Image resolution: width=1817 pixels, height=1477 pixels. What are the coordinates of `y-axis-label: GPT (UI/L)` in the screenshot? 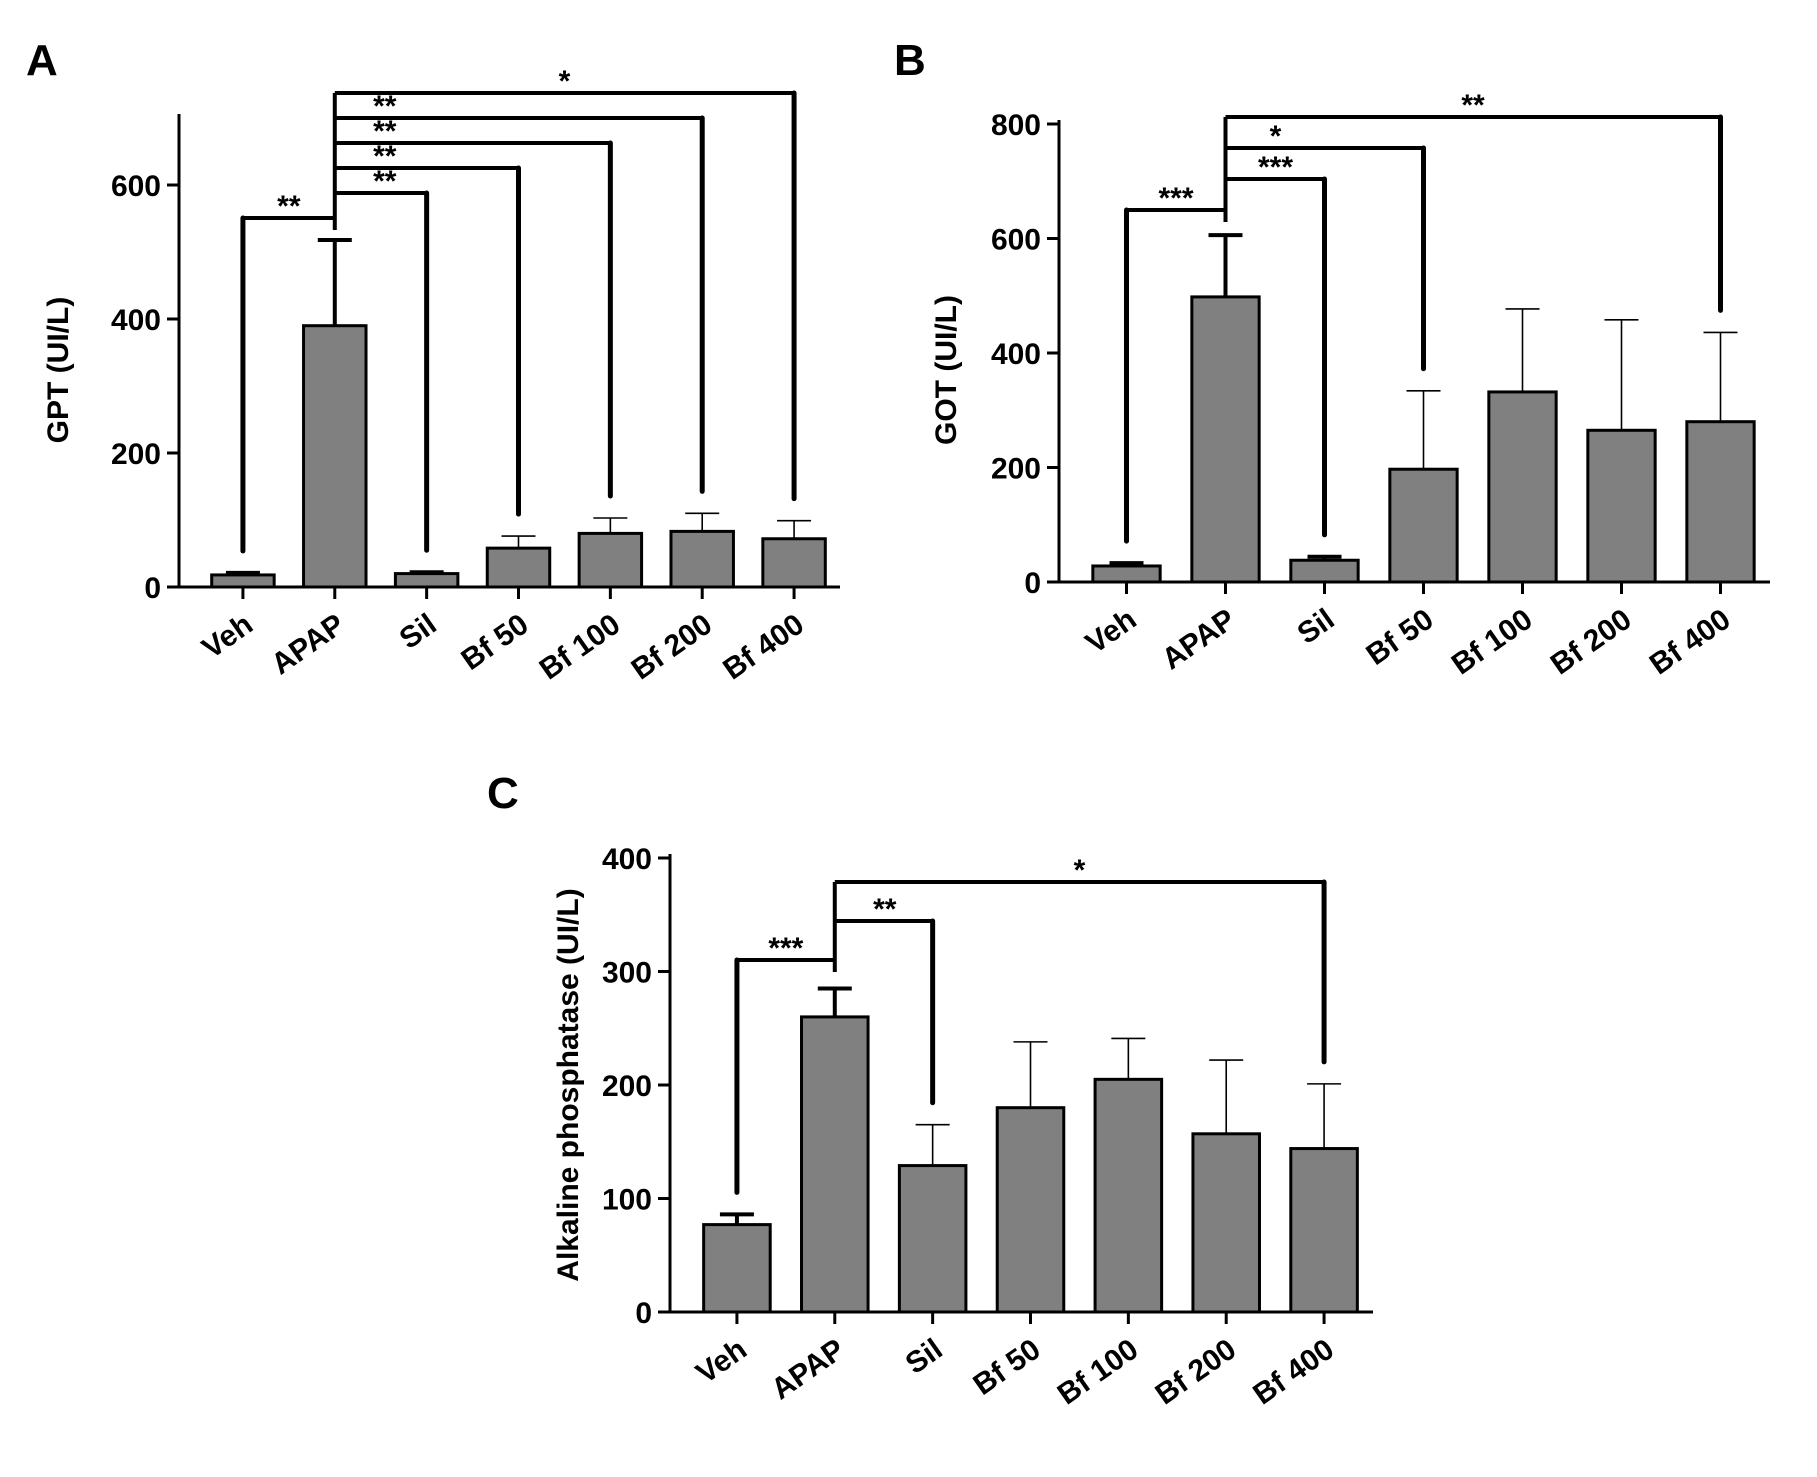 It's located at (58, 370).